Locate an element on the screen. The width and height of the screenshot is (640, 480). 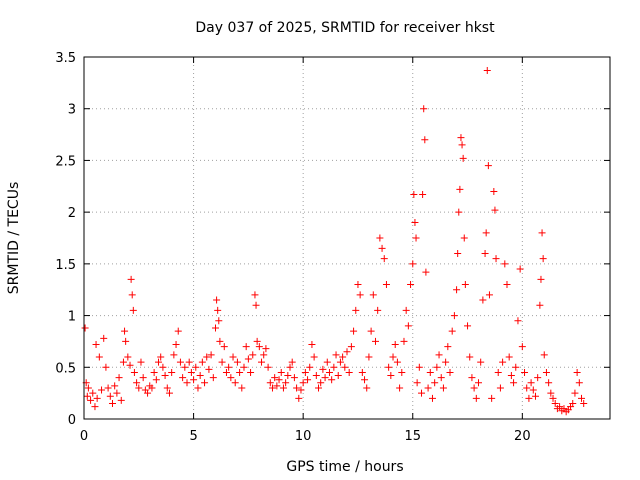
y-tick-label: 2 is located at coordinates (72, 213).